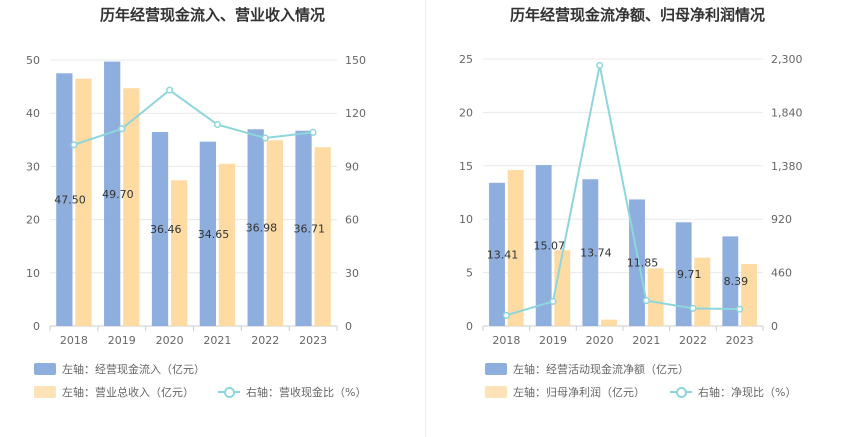  Describe the element at coordinates (33, 113) in the screenshot. I see `y-left-tick-label: 40` at that location.